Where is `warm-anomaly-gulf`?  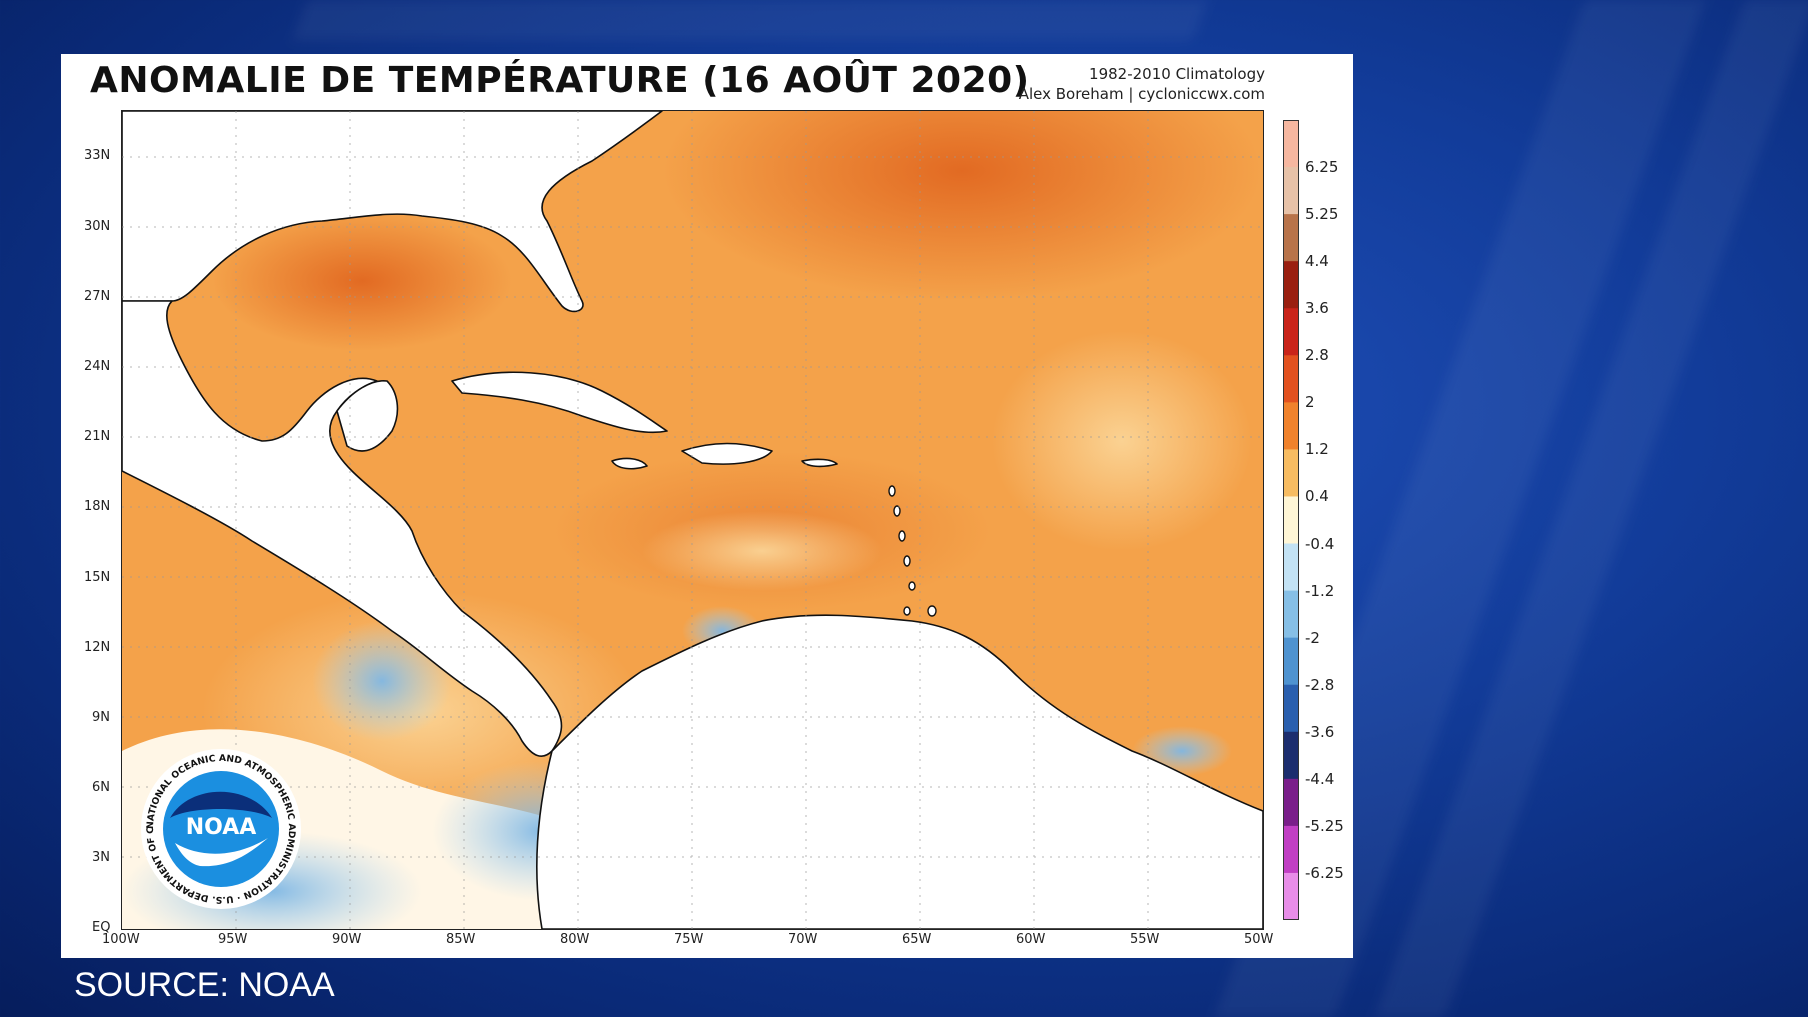 warm-anomaly-gulf is located at coordinates (362, 281).